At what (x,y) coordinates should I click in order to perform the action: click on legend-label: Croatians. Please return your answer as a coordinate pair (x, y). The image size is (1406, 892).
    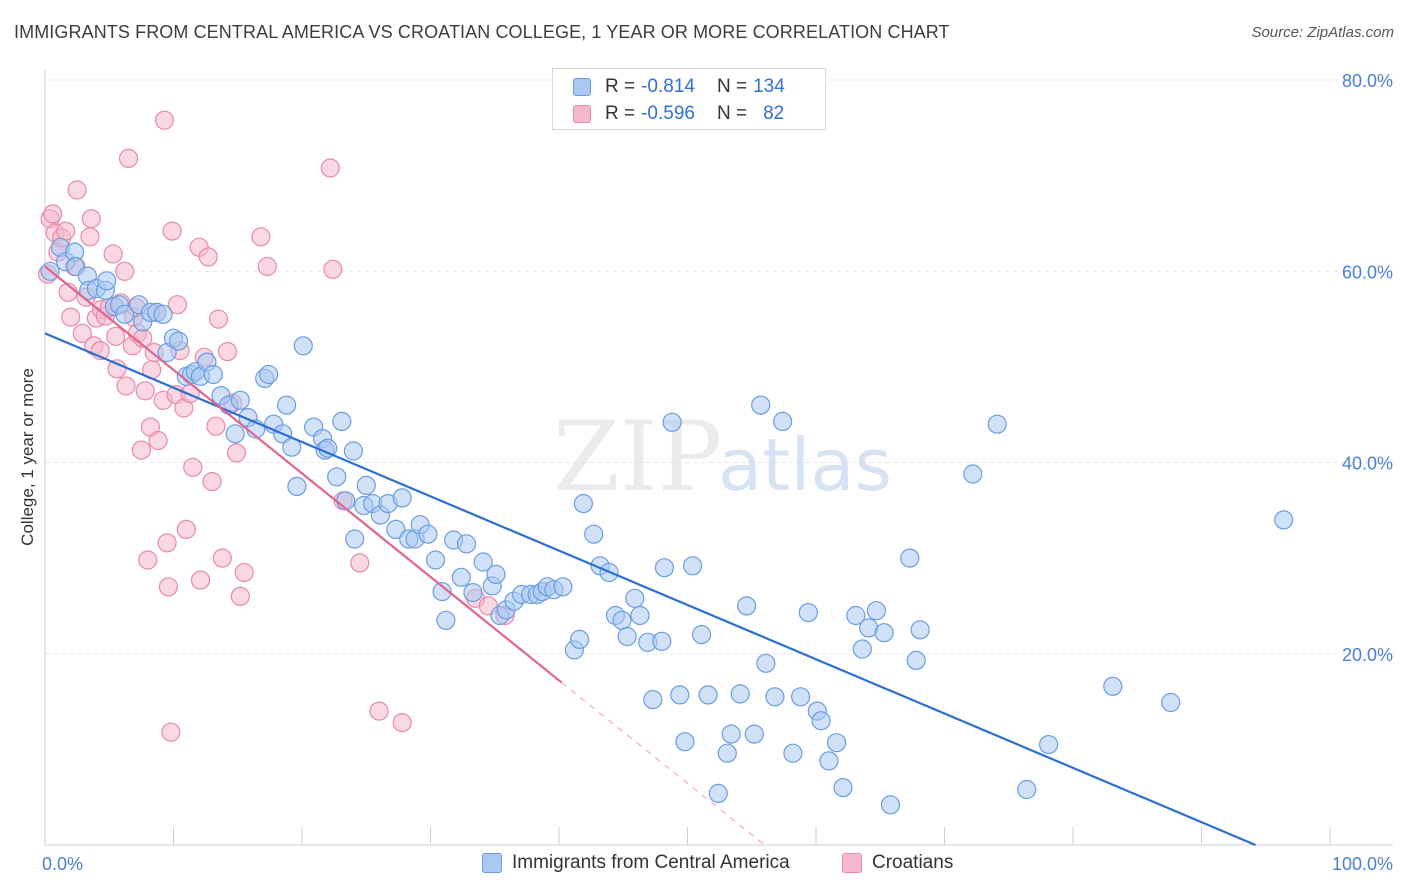
    Looking at the image, I should click on (913, 862).